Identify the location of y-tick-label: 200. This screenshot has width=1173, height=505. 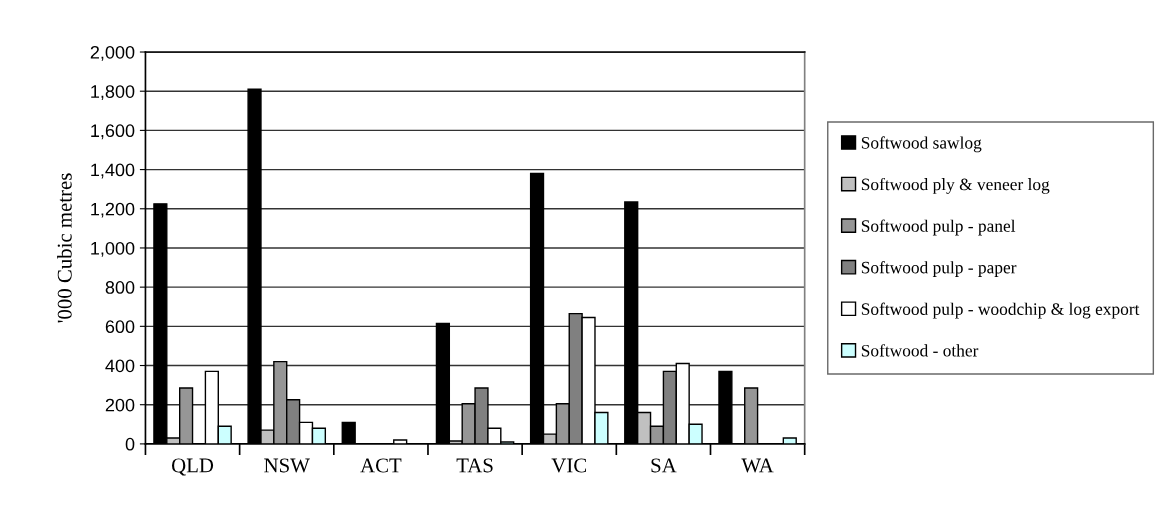
(120, 405).